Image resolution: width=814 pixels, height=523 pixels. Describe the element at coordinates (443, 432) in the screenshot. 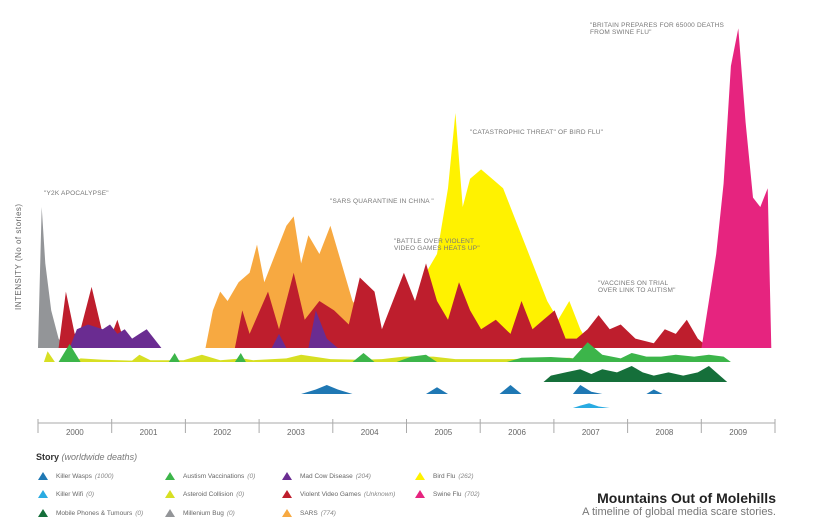

I see `x-tick-label: 2005` at that location.